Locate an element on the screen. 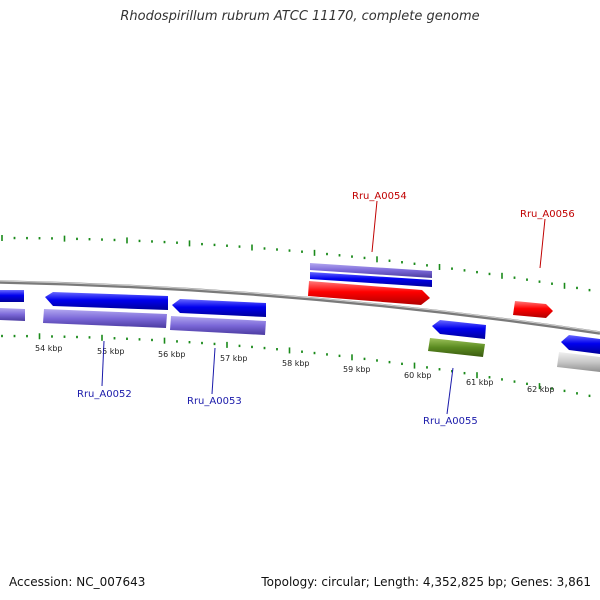 This screenshot has height=600, width=600. kbp-label: 62 kbp is located at coordinates (541, 389).